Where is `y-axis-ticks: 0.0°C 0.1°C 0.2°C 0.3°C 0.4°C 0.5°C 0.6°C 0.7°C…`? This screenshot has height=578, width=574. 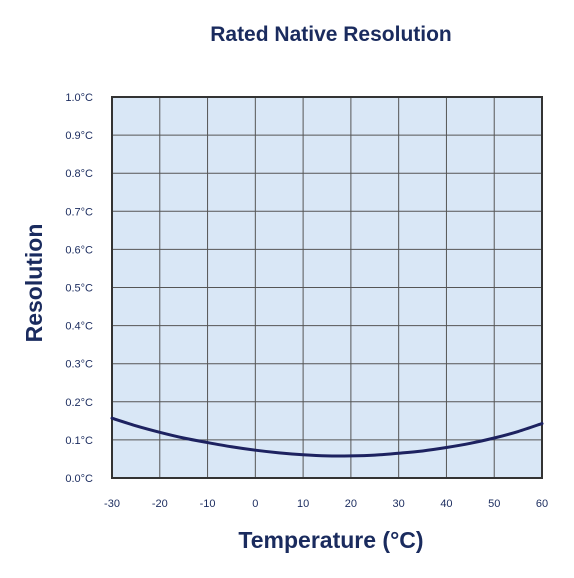 y-axis-ticks: 0.0°C 0.1°C 0.2°C 0.3°C 0.4°C 0.5°C 0.6°C 0.7°C… is located at coordinates (79, 288).